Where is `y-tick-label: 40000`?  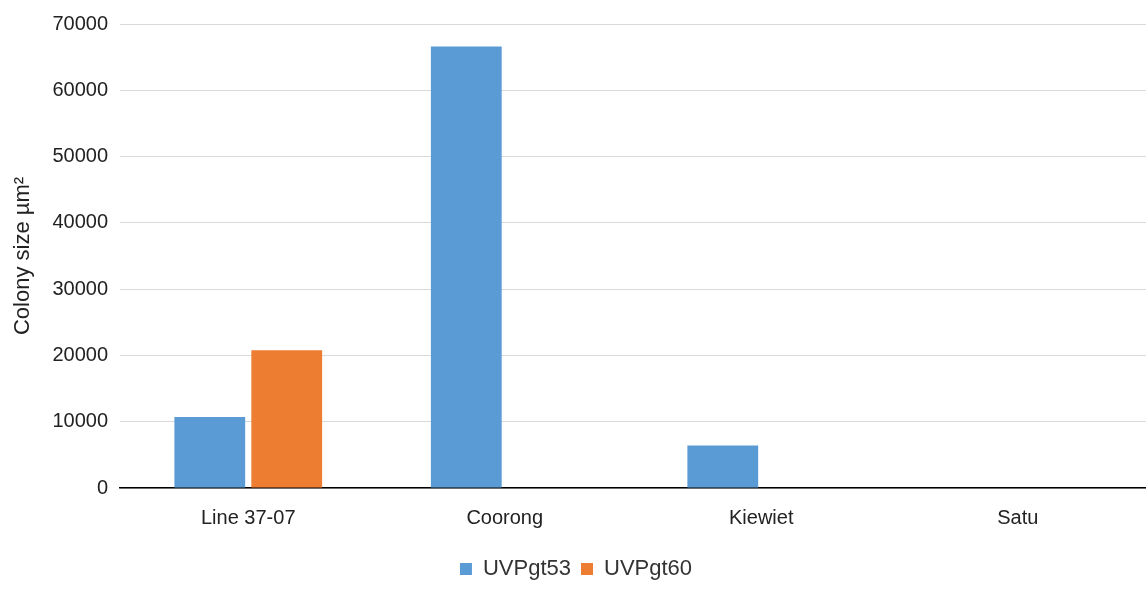 y-tick-label: 40000 is located at coordinates (80, 221).